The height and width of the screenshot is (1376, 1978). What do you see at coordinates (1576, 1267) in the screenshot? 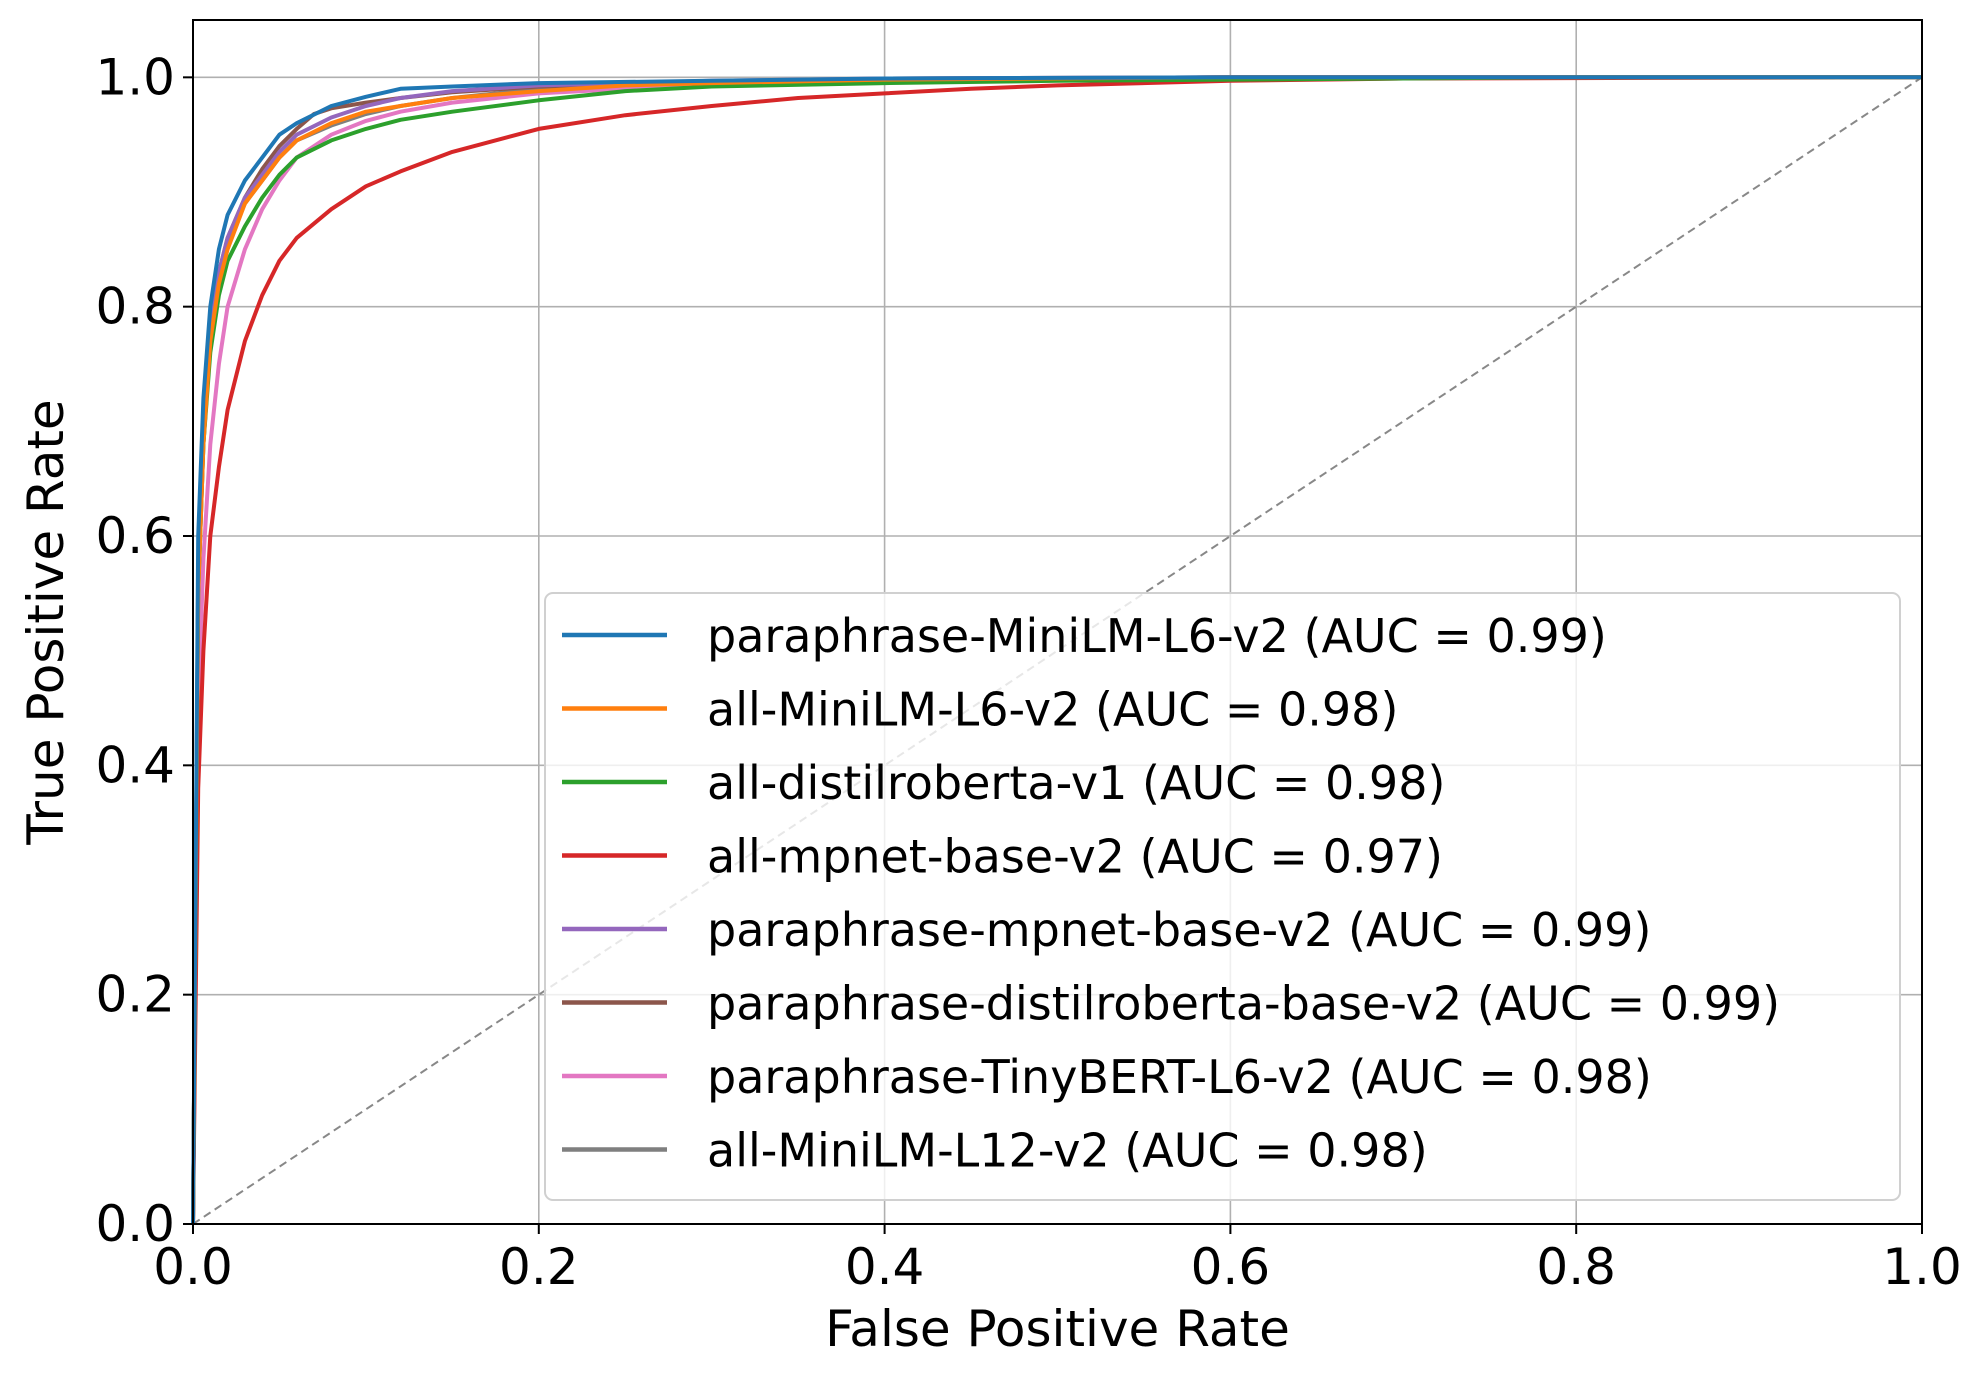
I see `x-tick-label: 0.8` at bounding box center [1576, 1267].